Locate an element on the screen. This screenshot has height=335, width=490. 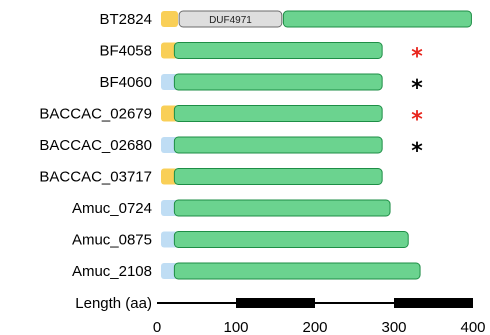
scale-tick-label: 100 is located at coordinates (235, 327).